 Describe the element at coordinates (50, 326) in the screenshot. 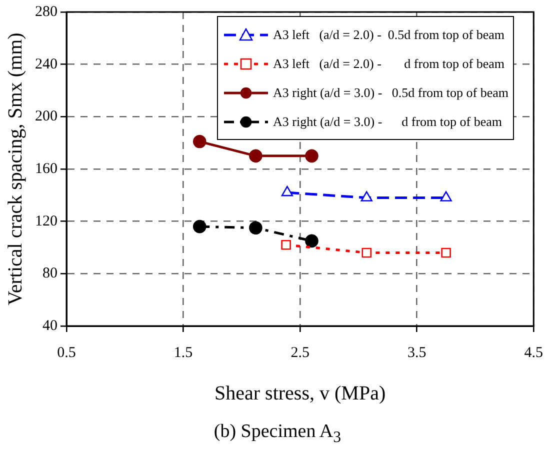

I see `y-tick-label: 40` at that location.